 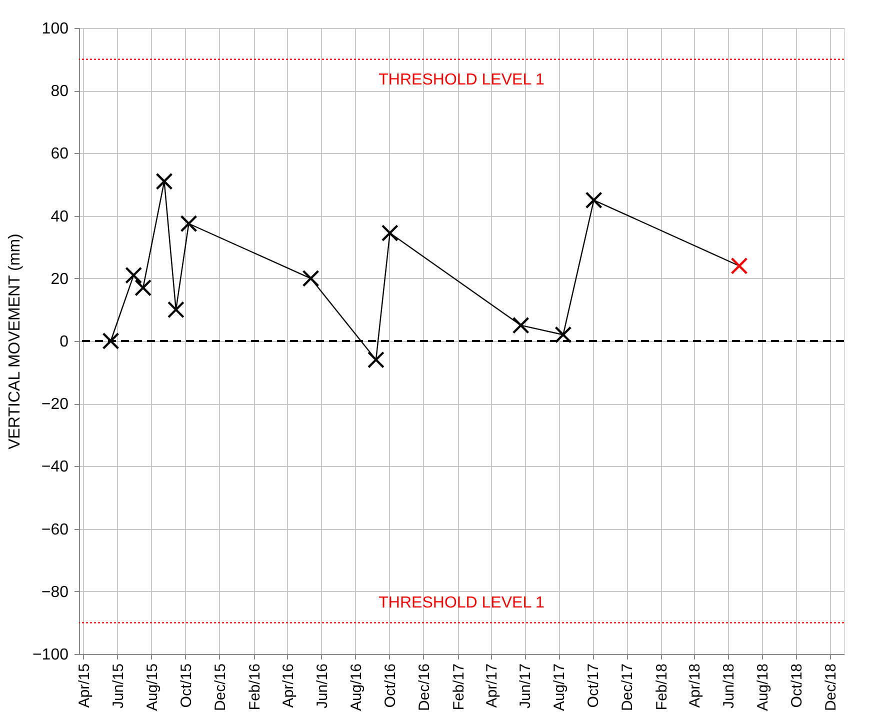 I want to click on x-tick-label: Oct/16, so click(x=390, y=686).